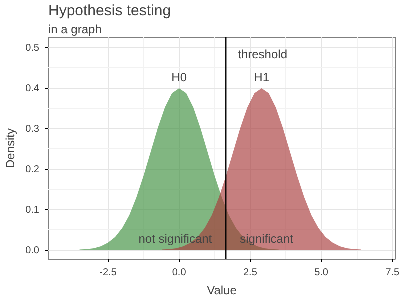 The width and height of the screenshot is (400, 300). What do you see at coordinates (75, 29) in the screenshot?
I see `chart-subtitle: in a graph` at bounding box center [75, 29].